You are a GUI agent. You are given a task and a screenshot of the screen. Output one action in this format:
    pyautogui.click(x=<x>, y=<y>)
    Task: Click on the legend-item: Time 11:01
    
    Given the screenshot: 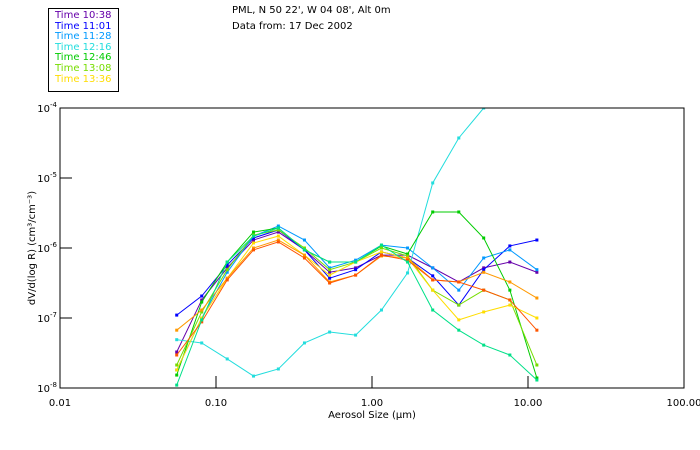 What is the action you would take?
    pyautogui.click(x=83, y=26)
    